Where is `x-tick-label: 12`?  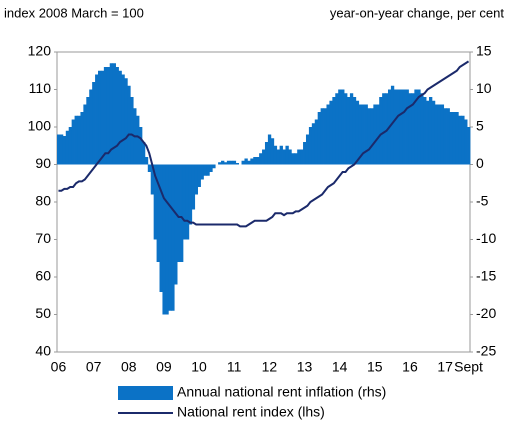 x-tick-label: 12 is located at coordinates (270, 367).